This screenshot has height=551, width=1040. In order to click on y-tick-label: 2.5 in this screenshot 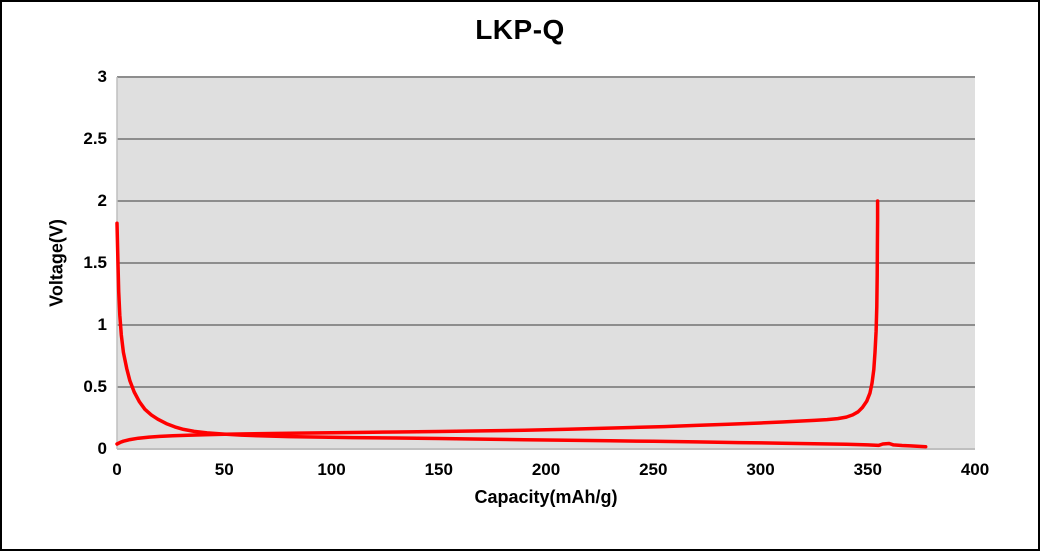, I will do `click(95, 138)`.